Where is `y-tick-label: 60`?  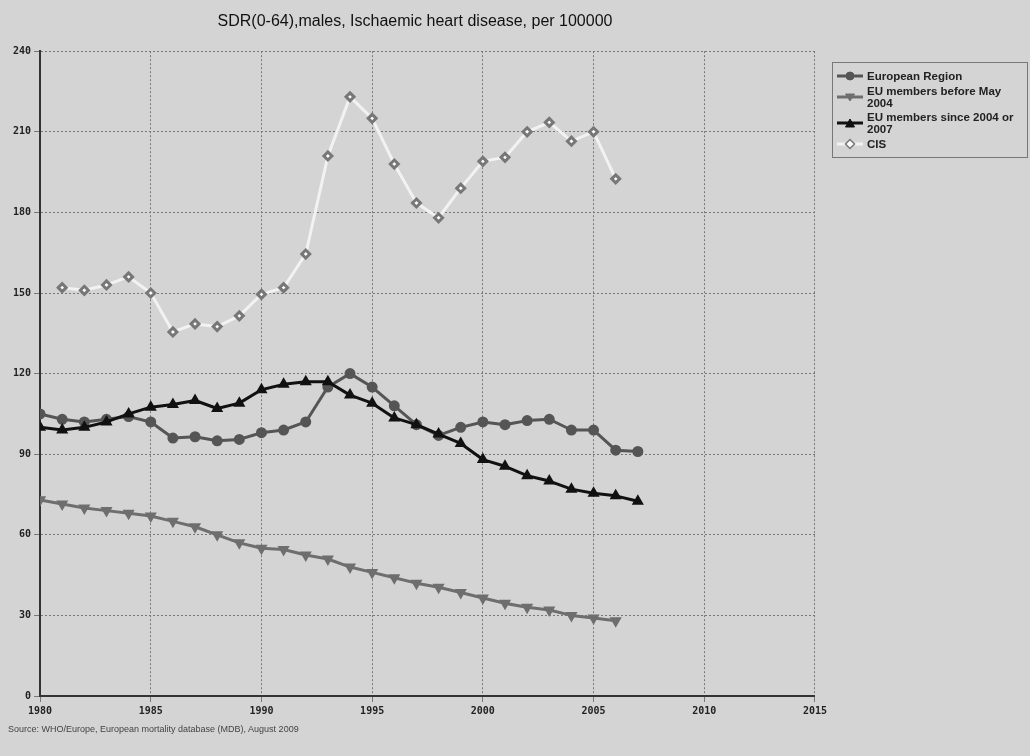 y-tick-label: 60 is located at coordinates (25, 534).